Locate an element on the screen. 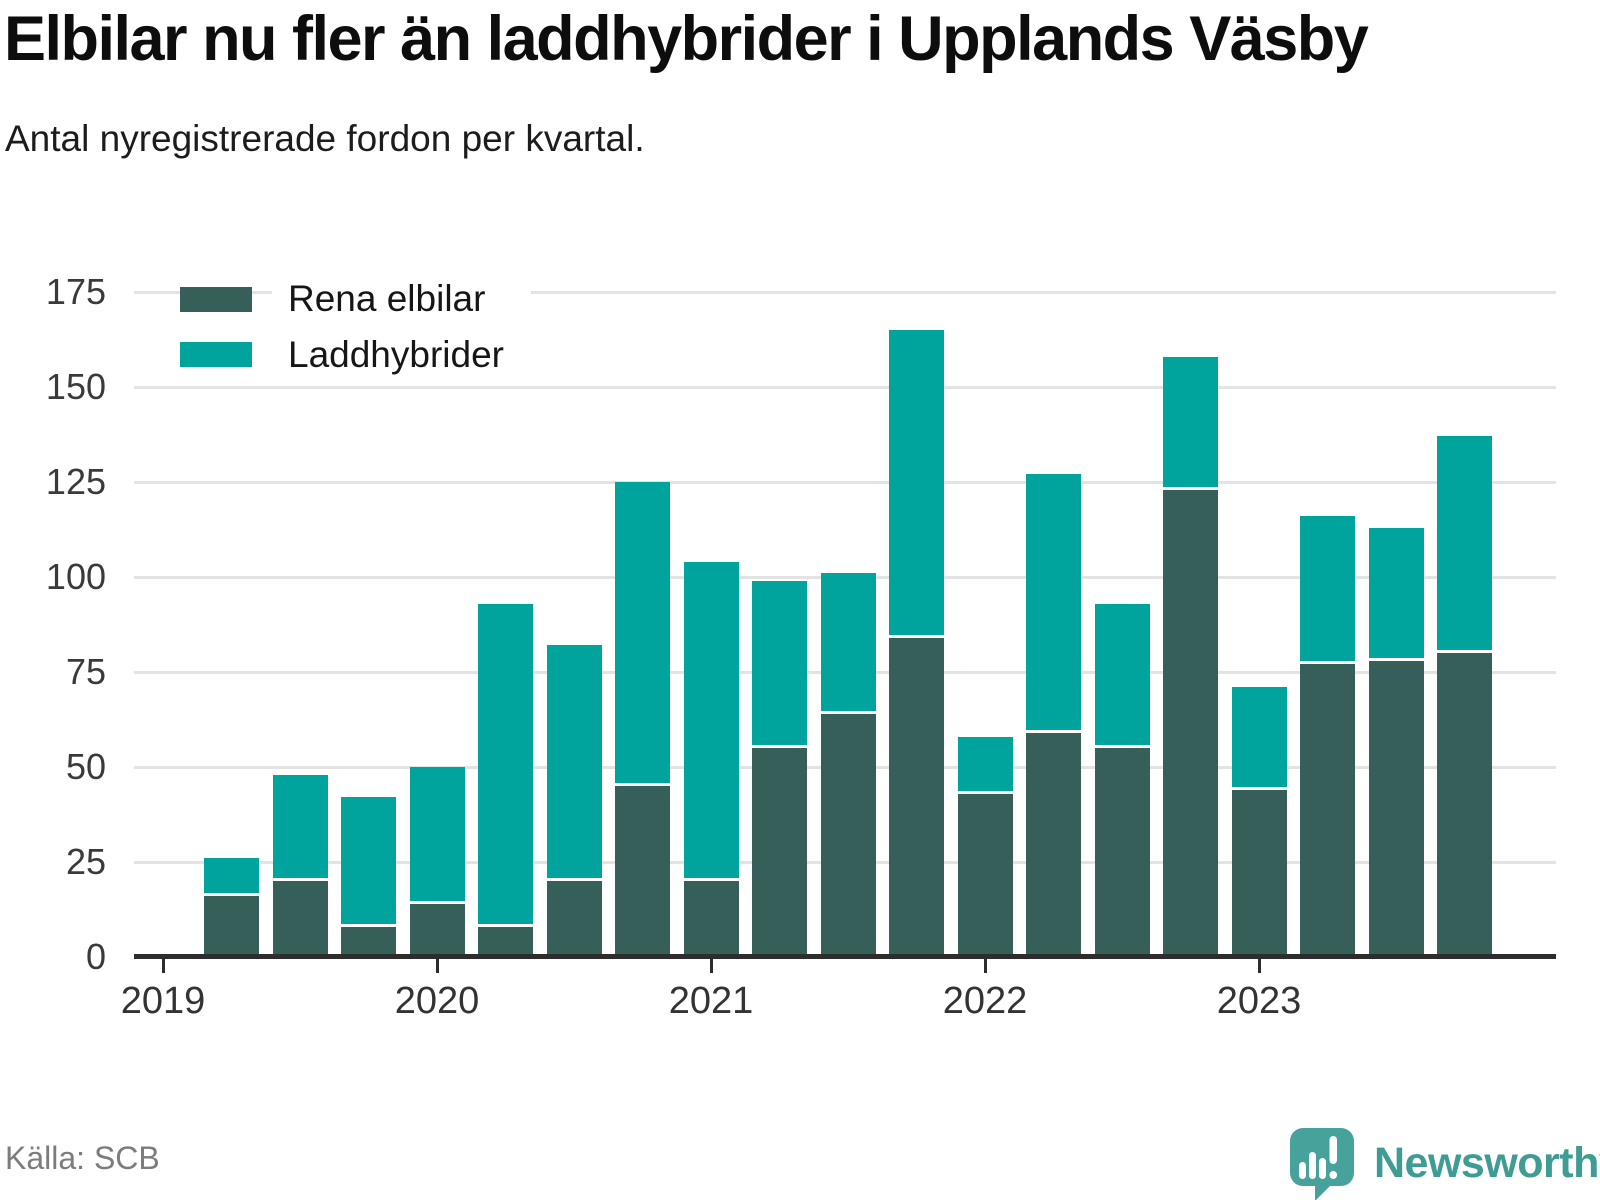 The height and width of the screenshot is (1200, 1600). x-axis-line is located at coordinates (845, 956).